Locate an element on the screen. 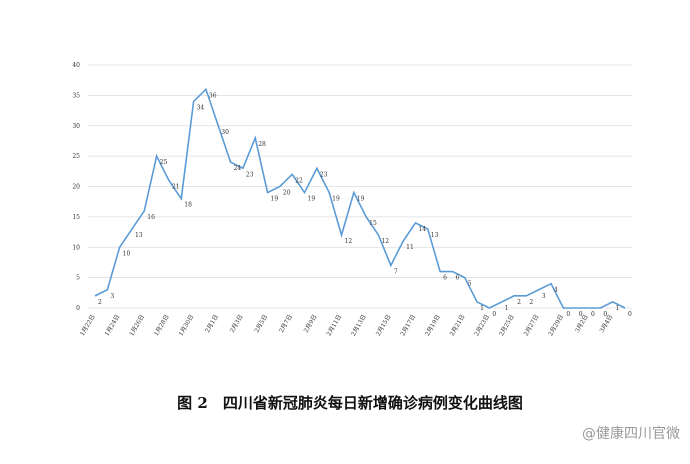  y-tick-label: 30 is located at coordinates (76, 126).